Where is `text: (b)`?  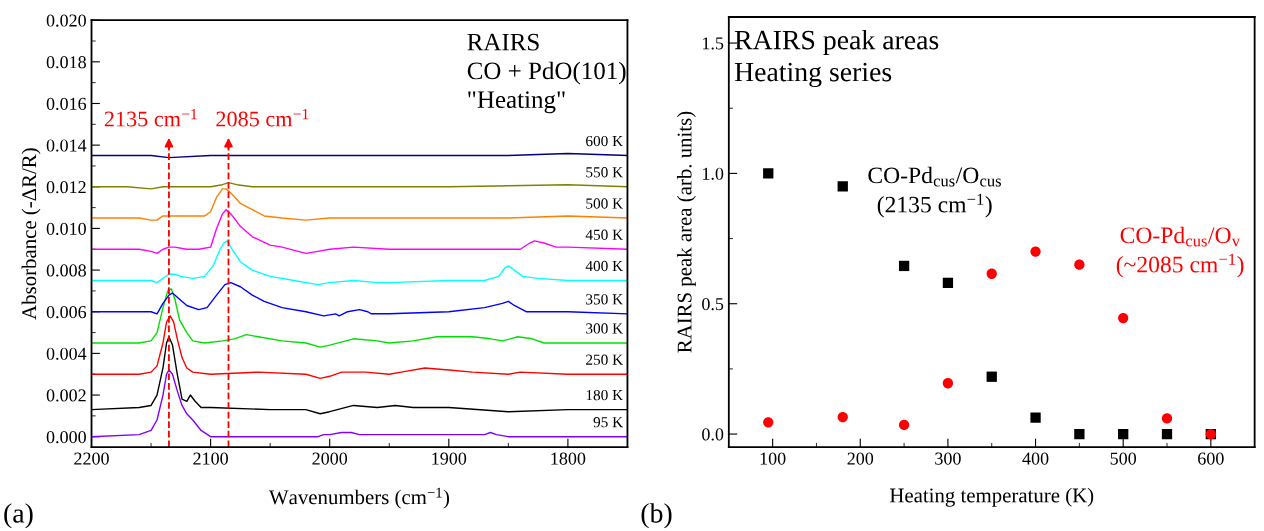 text: (b) is located at coordinates (656, 516).